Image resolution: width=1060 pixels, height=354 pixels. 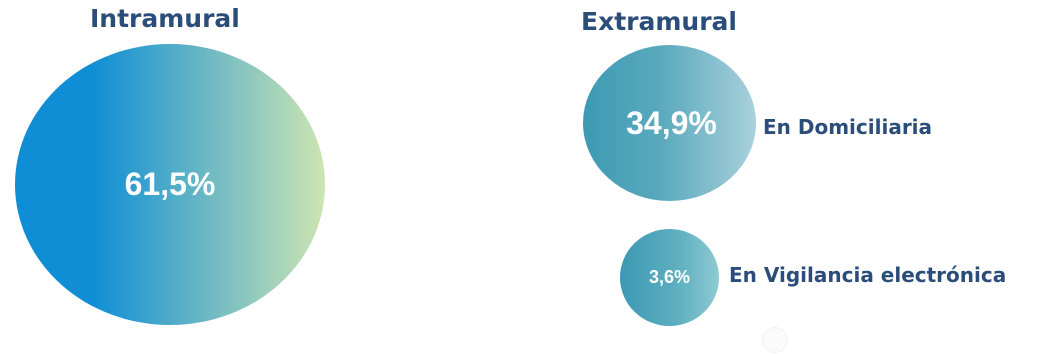 I want to click on vigilancia-value-label: 3,6%, so click(x=669, y=277).